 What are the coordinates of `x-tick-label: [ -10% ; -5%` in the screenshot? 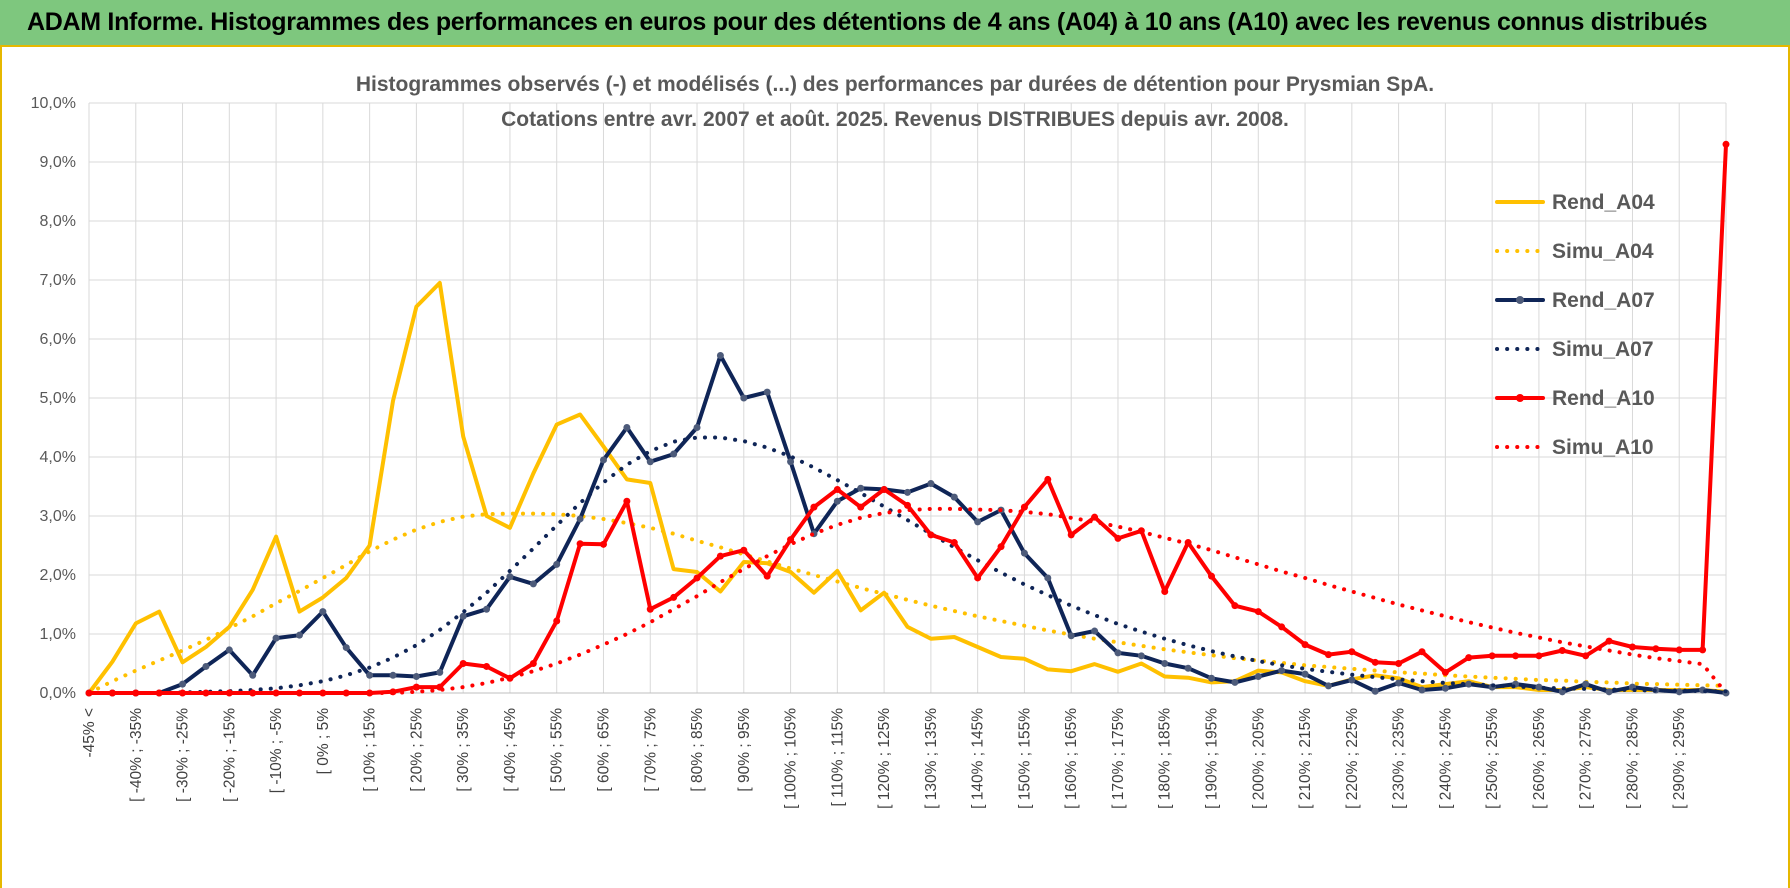 It's located at (276, 750).